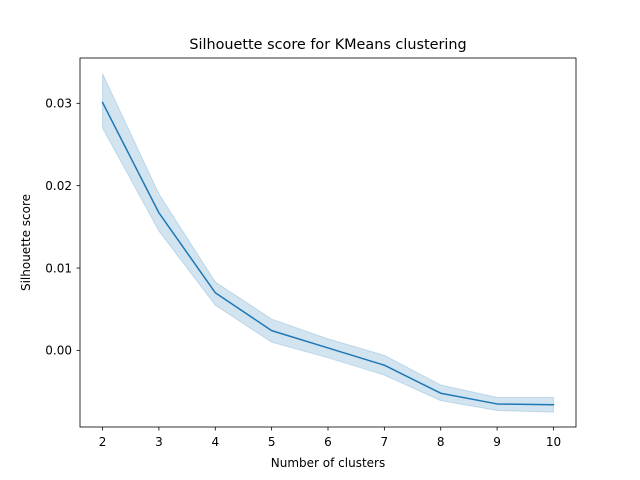 This screenshot has width=640, height=480. I want to click on x-tick-label: 8, so click(441, 442).